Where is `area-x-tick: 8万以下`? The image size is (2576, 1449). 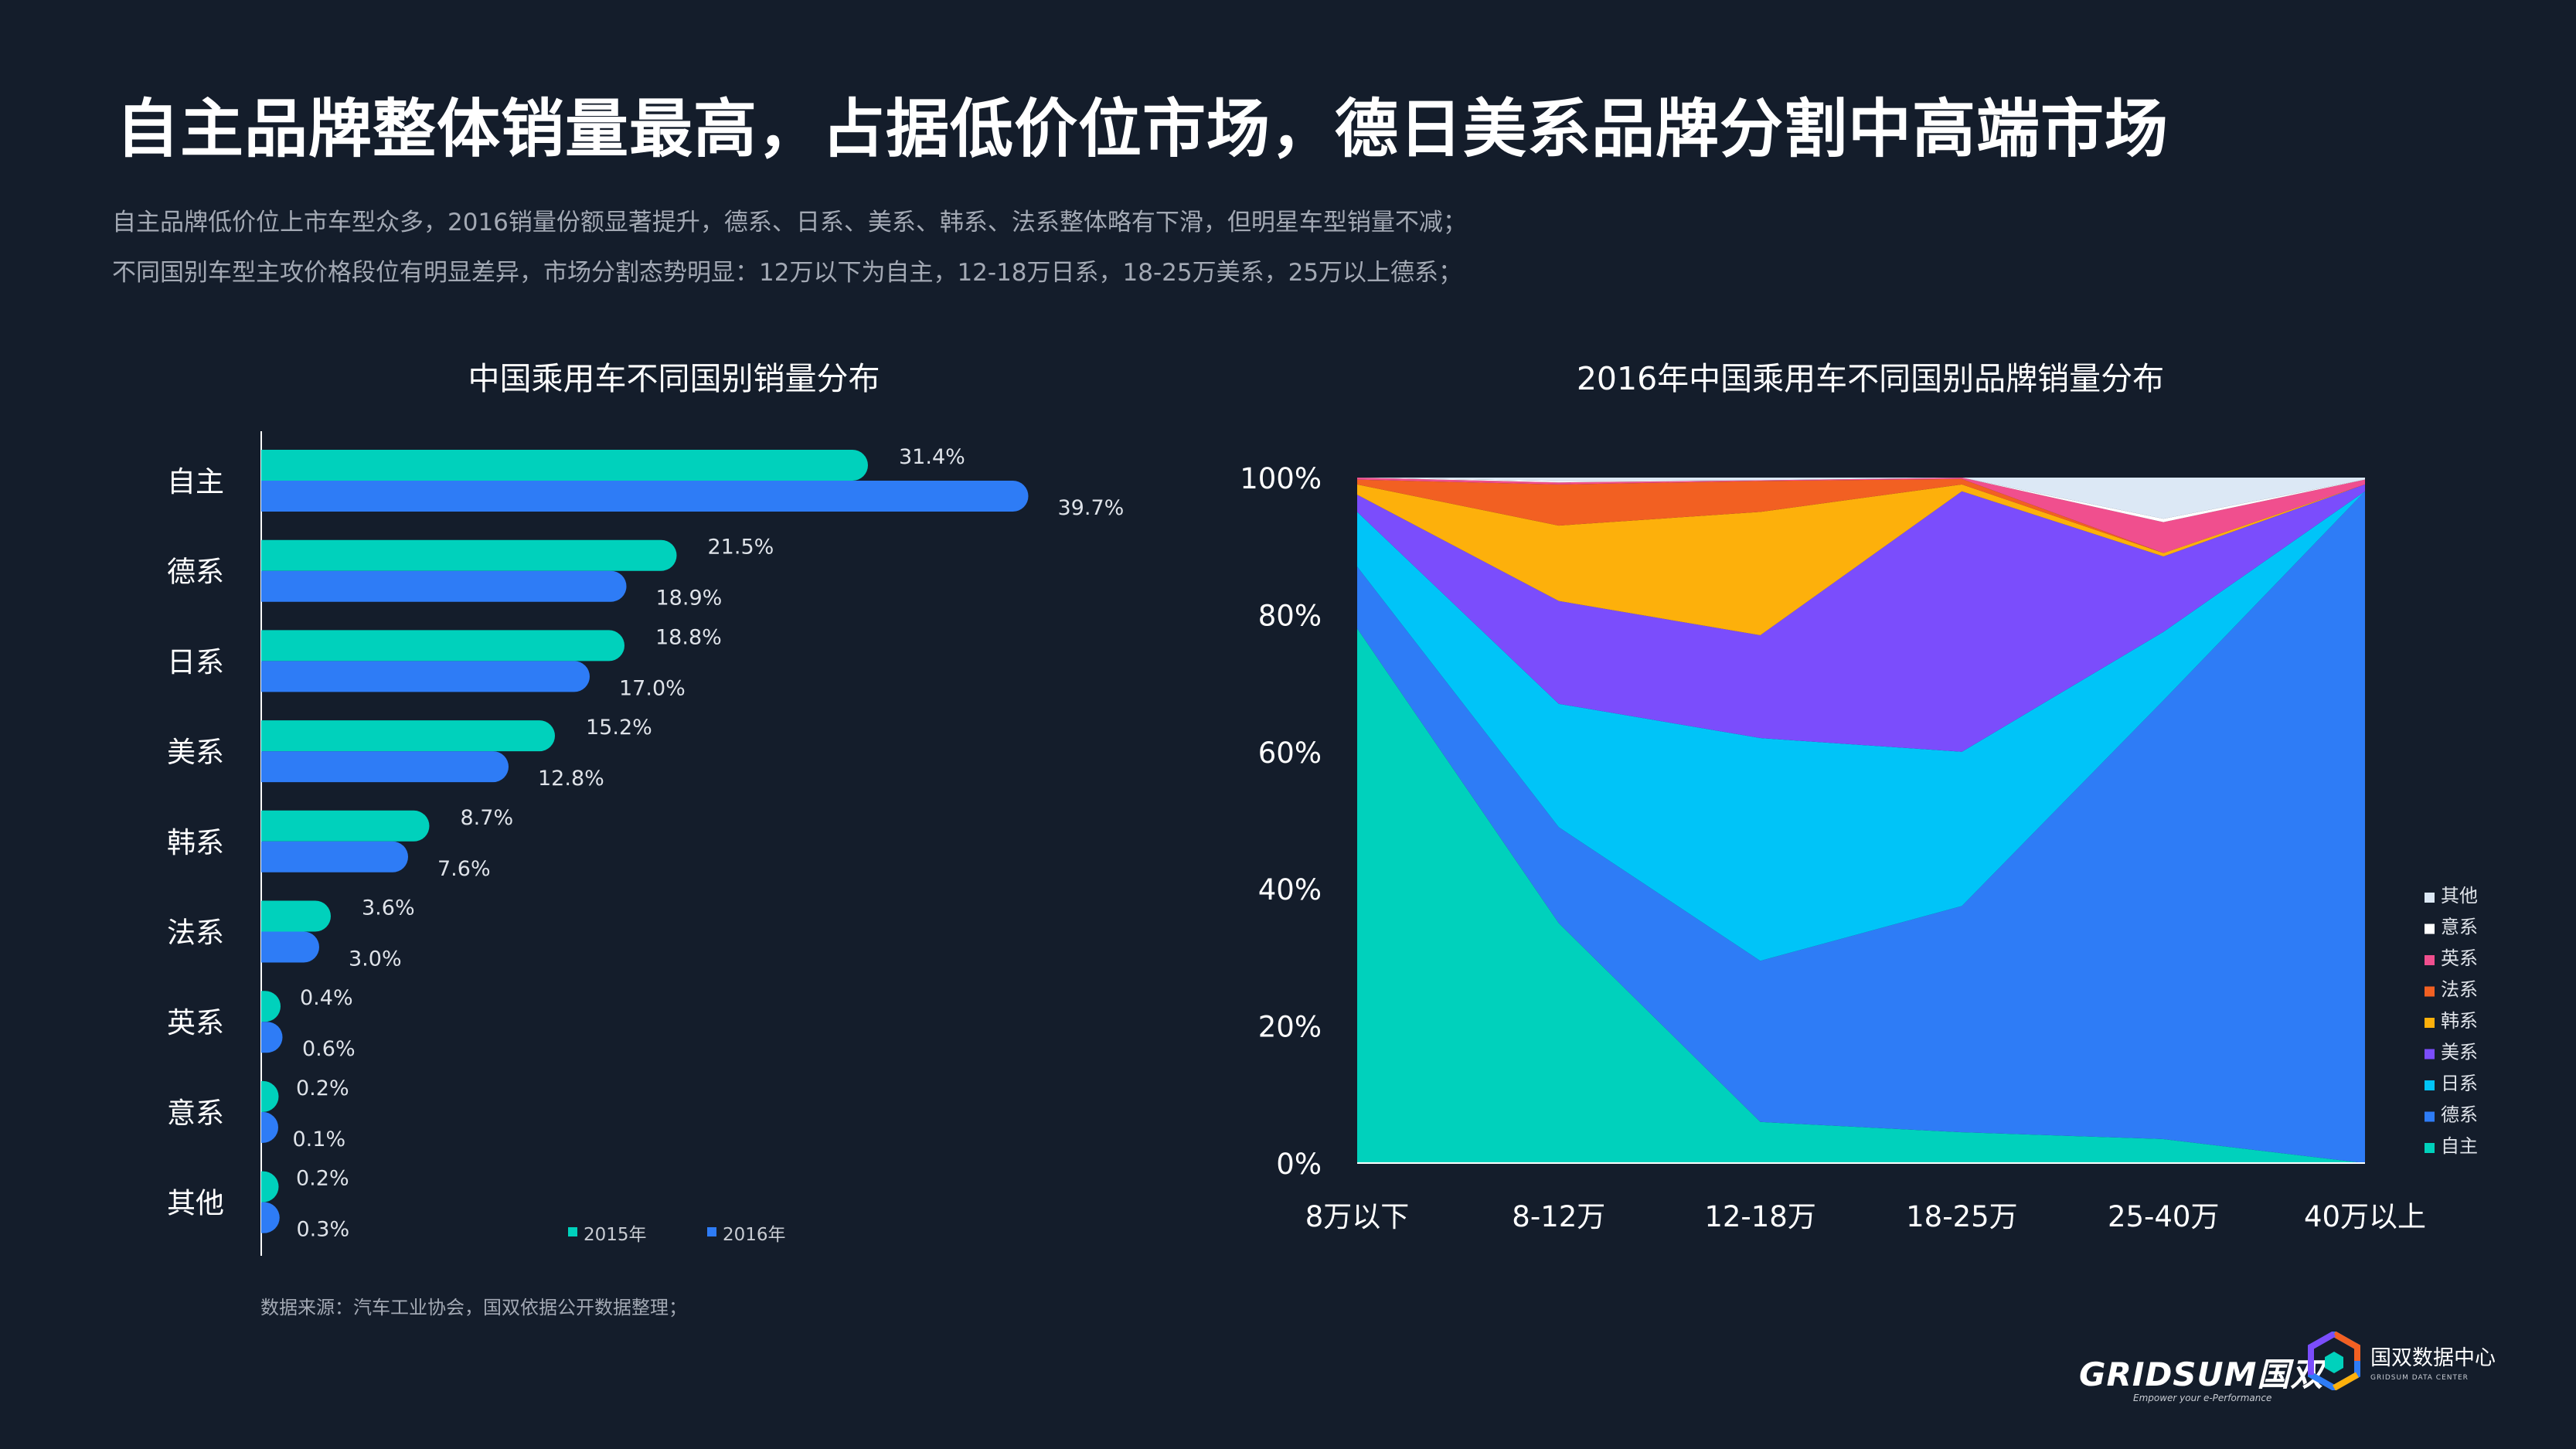
area-x-tick: 8万以下 is located at coordinates (1357, 1217).